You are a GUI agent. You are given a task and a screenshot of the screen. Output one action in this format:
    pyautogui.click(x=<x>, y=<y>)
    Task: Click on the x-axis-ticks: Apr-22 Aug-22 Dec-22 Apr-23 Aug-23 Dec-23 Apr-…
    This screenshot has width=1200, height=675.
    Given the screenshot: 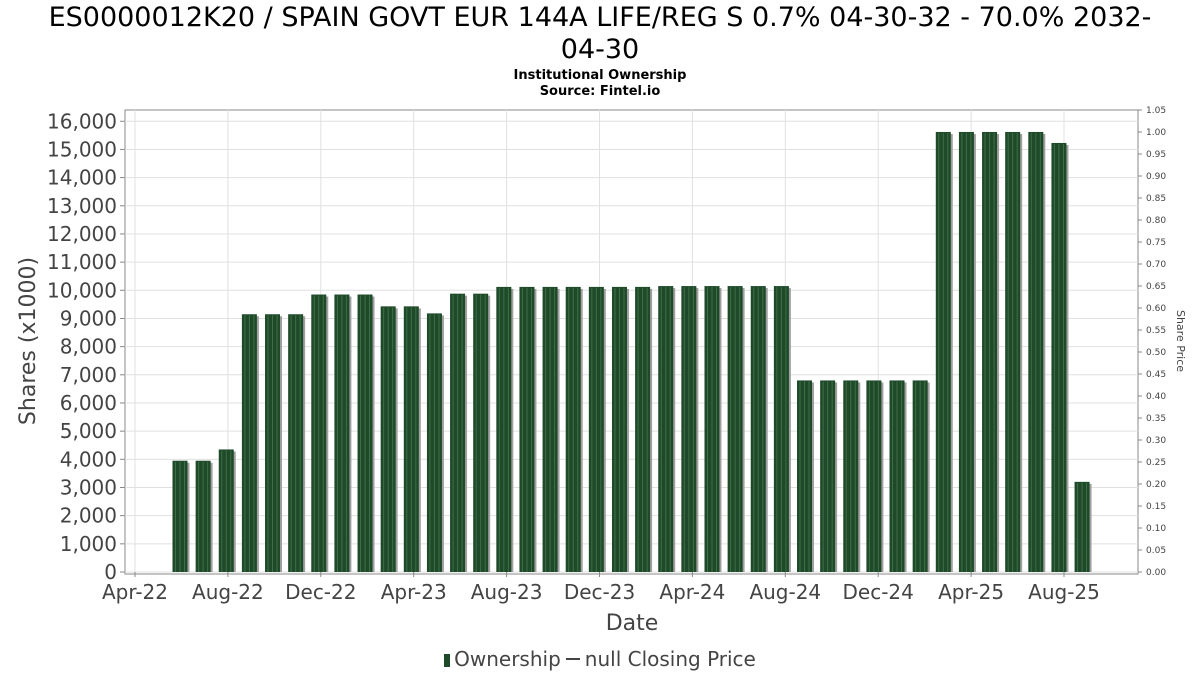 What is the action you would take?
    pyautogui.click(x=601, y=588)
    